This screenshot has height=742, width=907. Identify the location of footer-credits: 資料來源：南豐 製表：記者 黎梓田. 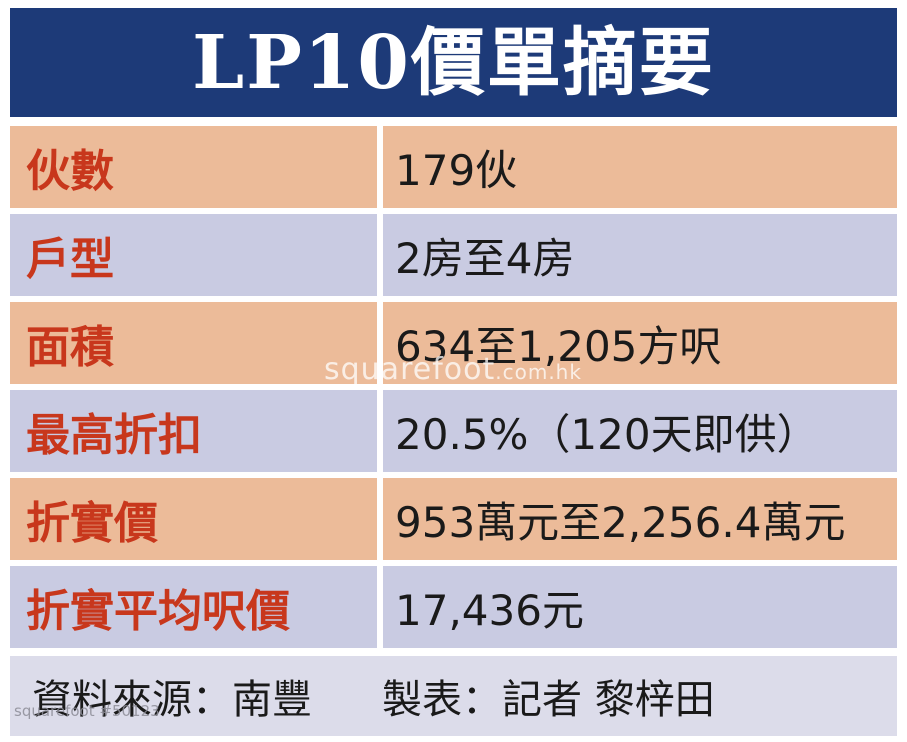
(453, 696).